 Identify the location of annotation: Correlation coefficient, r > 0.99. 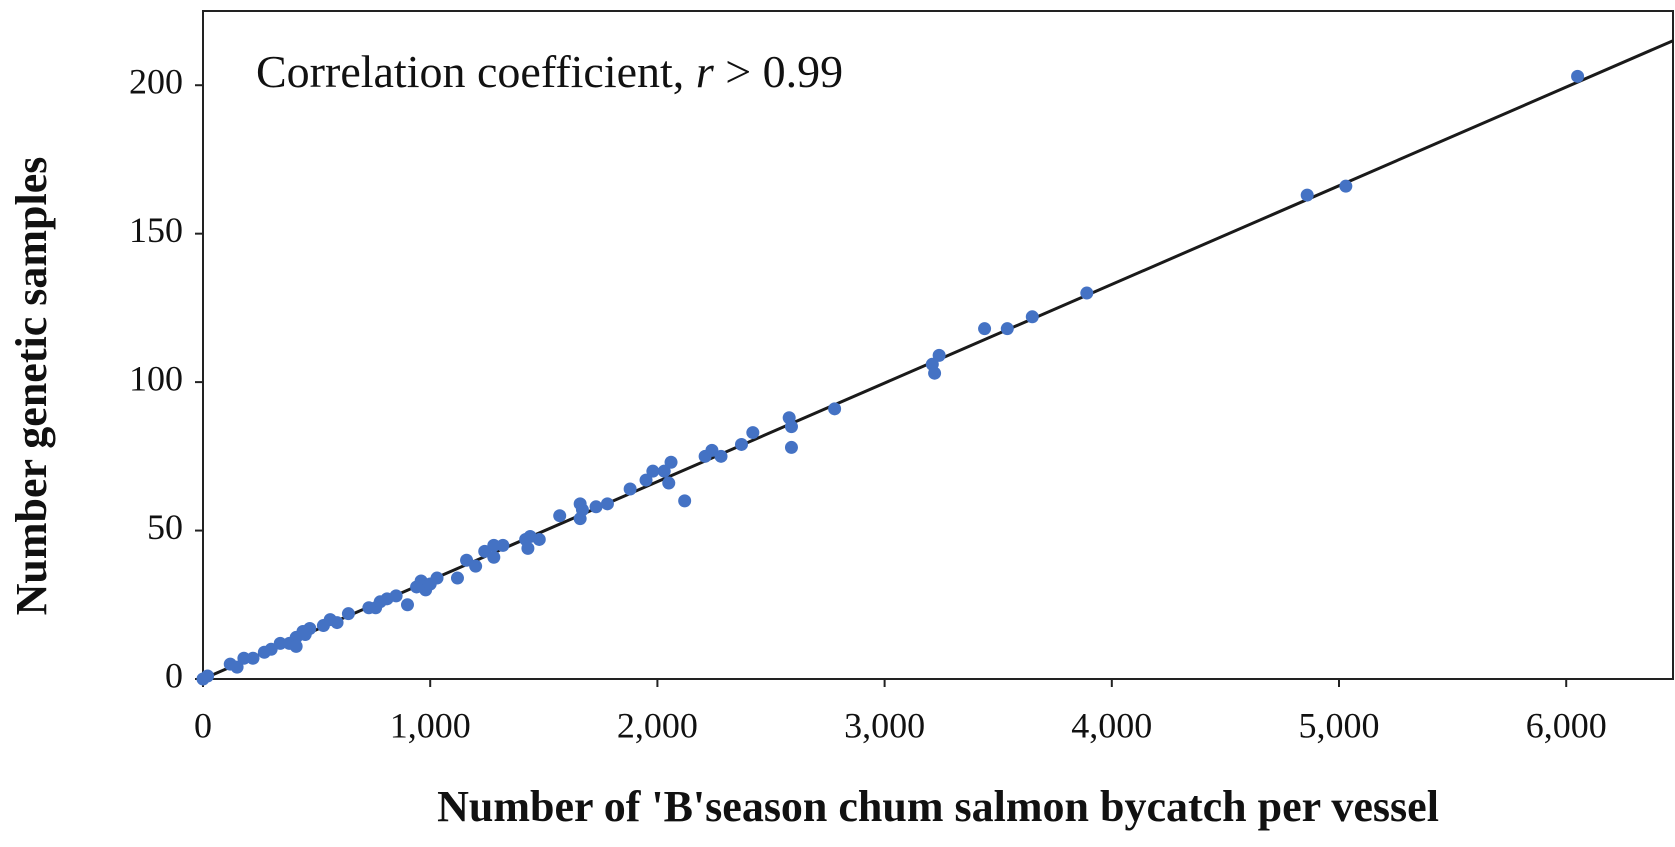
(549, 71).